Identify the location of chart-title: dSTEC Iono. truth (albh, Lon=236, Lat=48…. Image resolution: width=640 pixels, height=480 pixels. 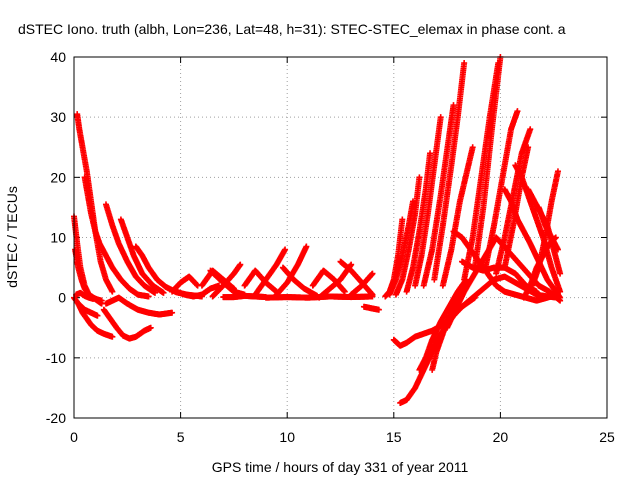
(292, 29).